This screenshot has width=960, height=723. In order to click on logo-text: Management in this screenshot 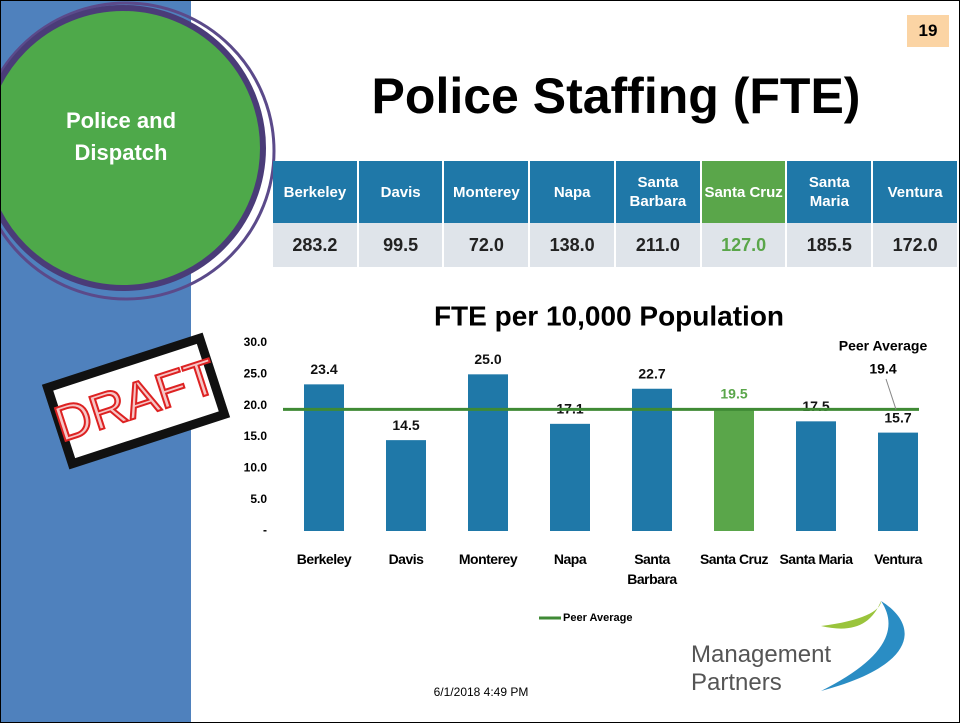, I will do `click(761, 654)`.